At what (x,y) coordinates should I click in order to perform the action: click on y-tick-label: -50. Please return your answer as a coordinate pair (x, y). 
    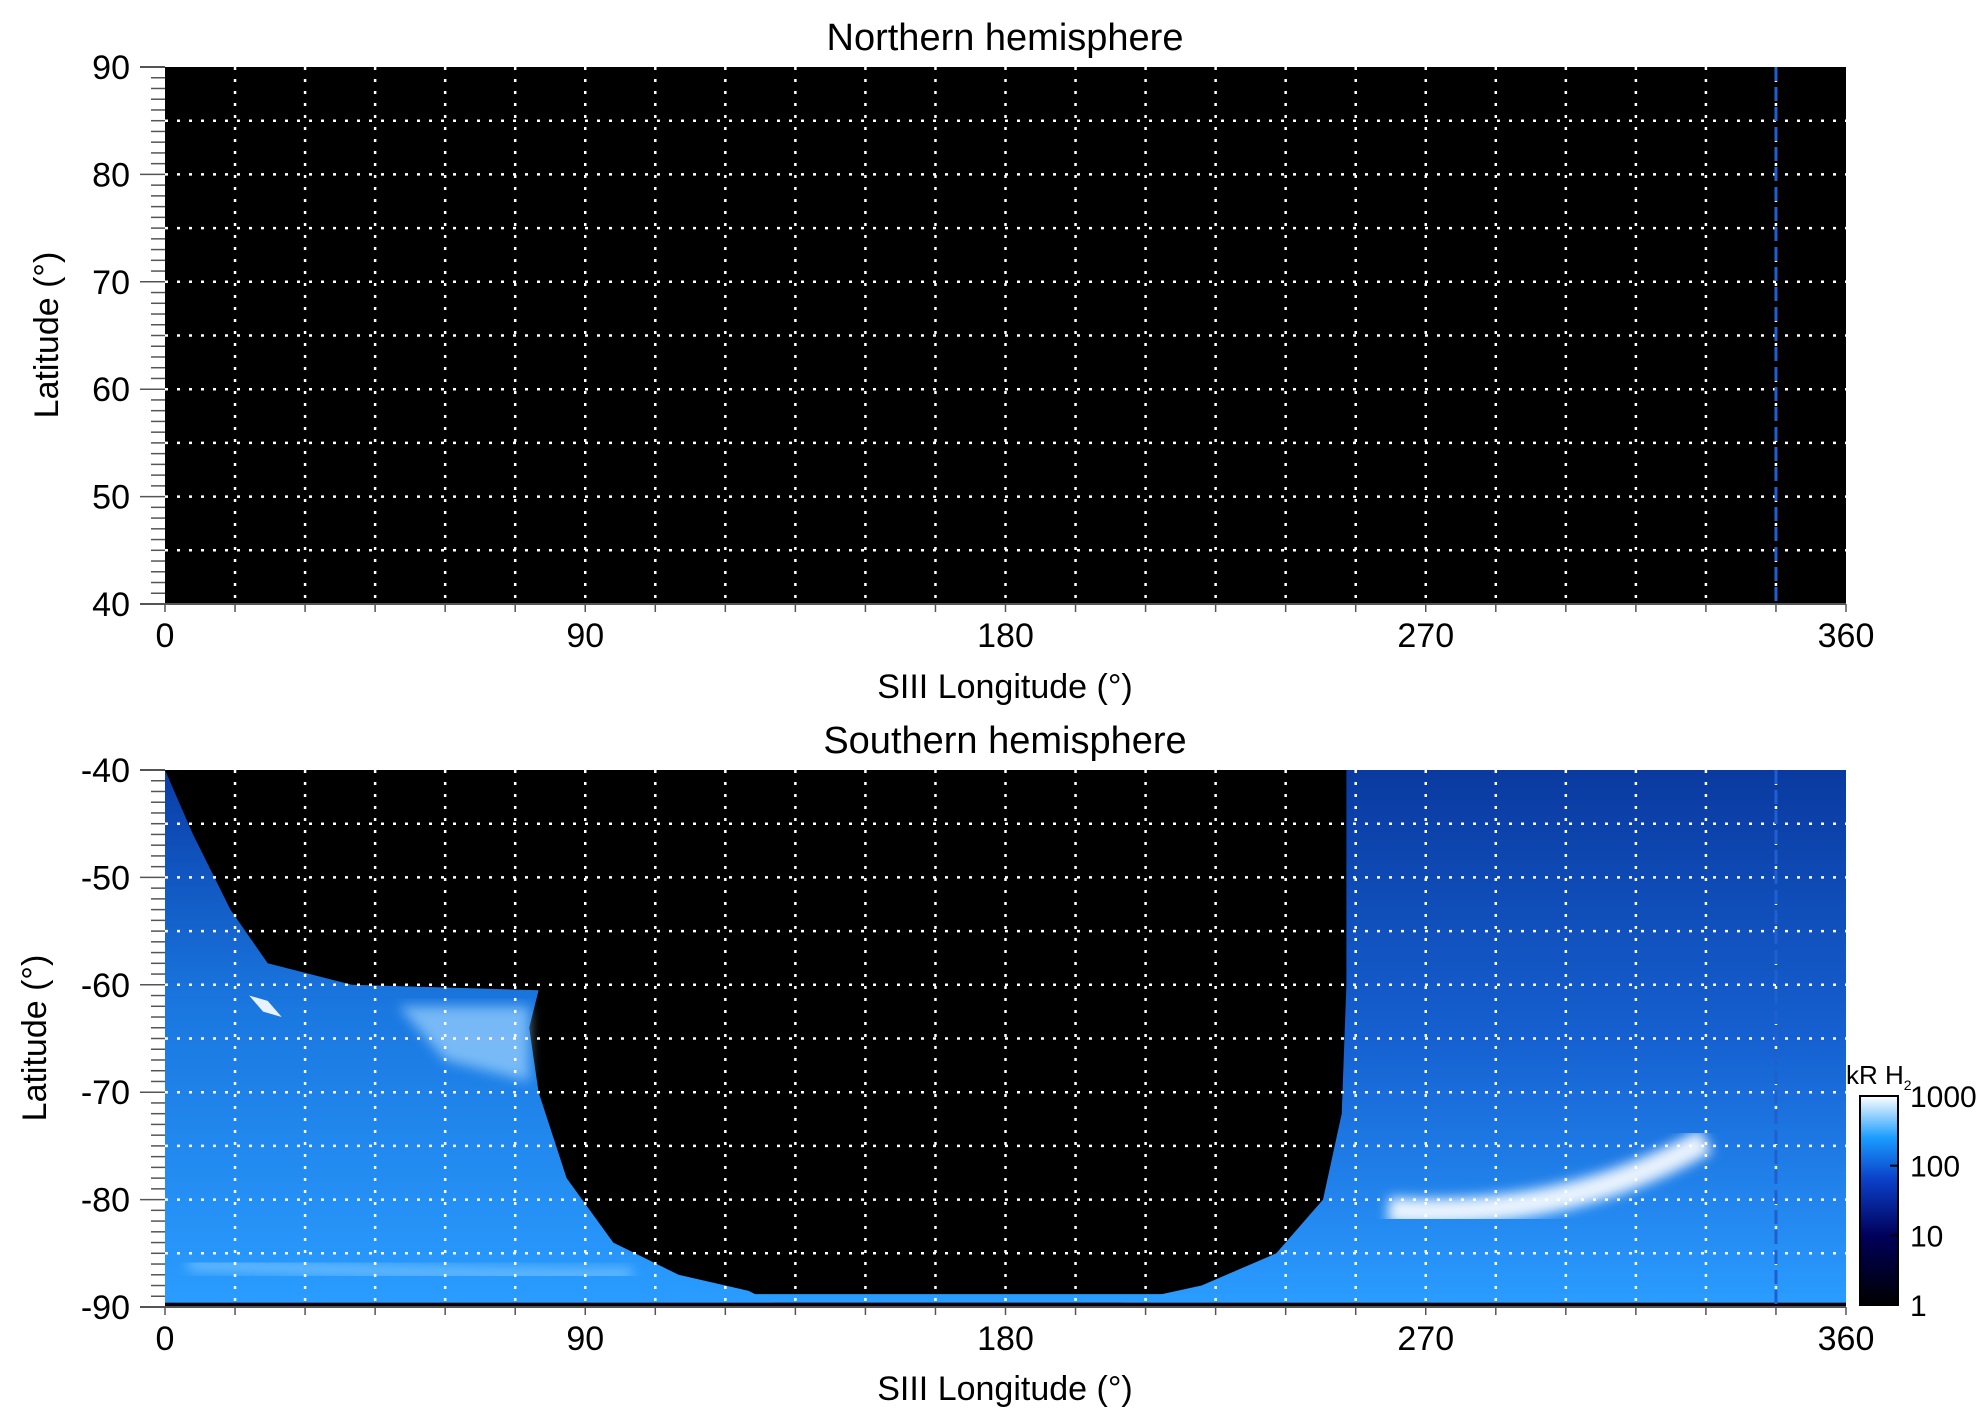
    Looking at the image, I should click on (105, 878).